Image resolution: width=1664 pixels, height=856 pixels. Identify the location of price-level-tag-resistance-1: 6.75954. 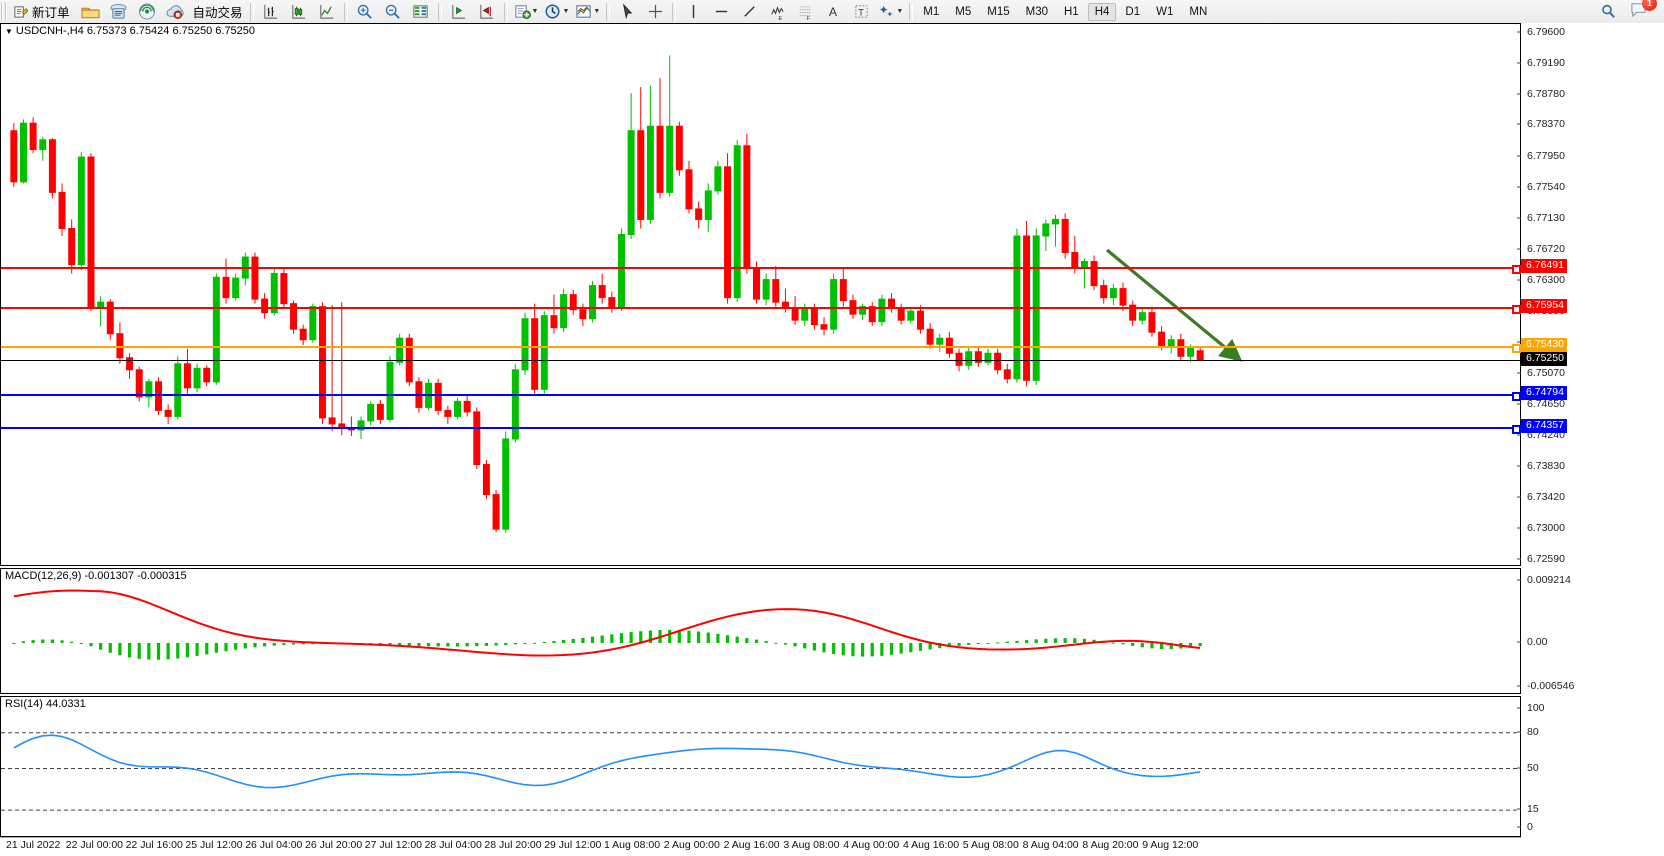
(1544, 306).